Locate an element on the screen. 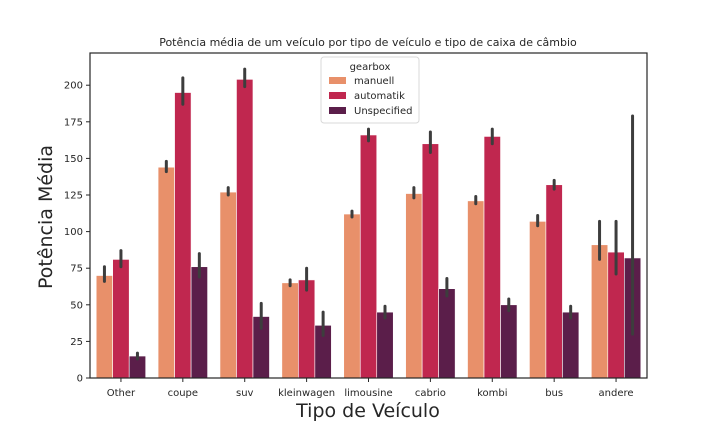 The image size is (720, 432). x-tick-label: kleinwagen is located at coordinates (306, 393).